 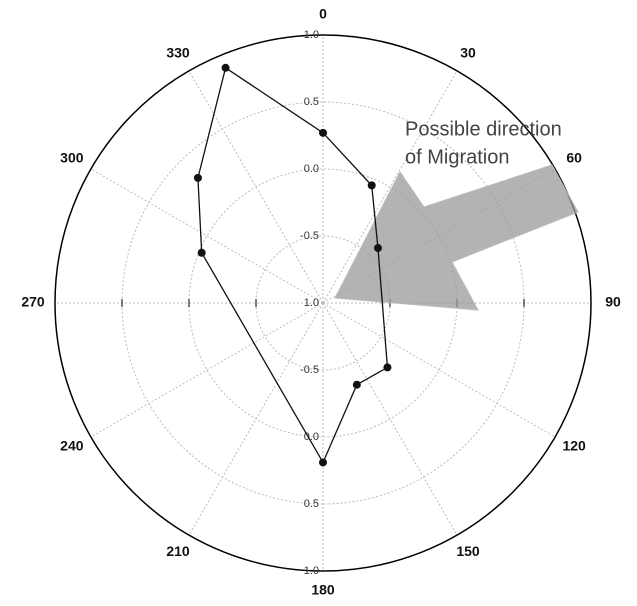 What do you see at coordinates (178, 52) in the screenshot?
I see `angle-tick-label: 330` at bounding box center [178, 52].